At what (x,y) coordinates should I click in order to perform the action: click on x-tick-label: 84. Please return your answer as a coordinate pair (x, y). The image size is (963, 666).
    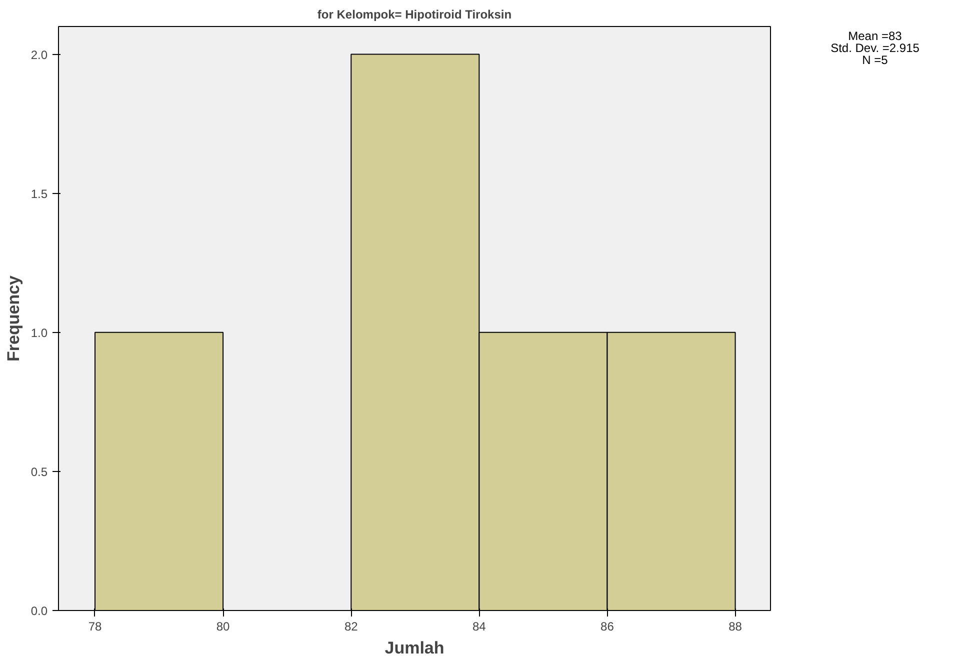
    Looking at the image, I should click on (479, 627).